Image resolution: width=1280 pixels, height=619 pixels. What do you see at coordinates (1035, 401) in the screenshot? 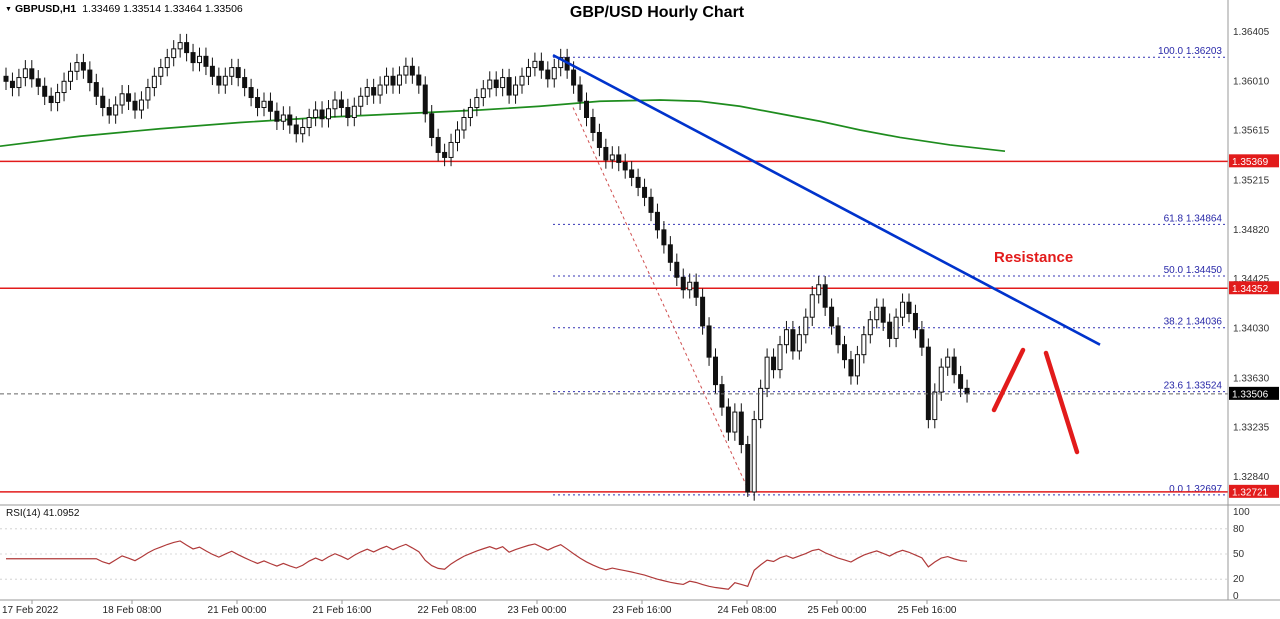
I see `drawn-arrows` at bounding box center [1035, 401].